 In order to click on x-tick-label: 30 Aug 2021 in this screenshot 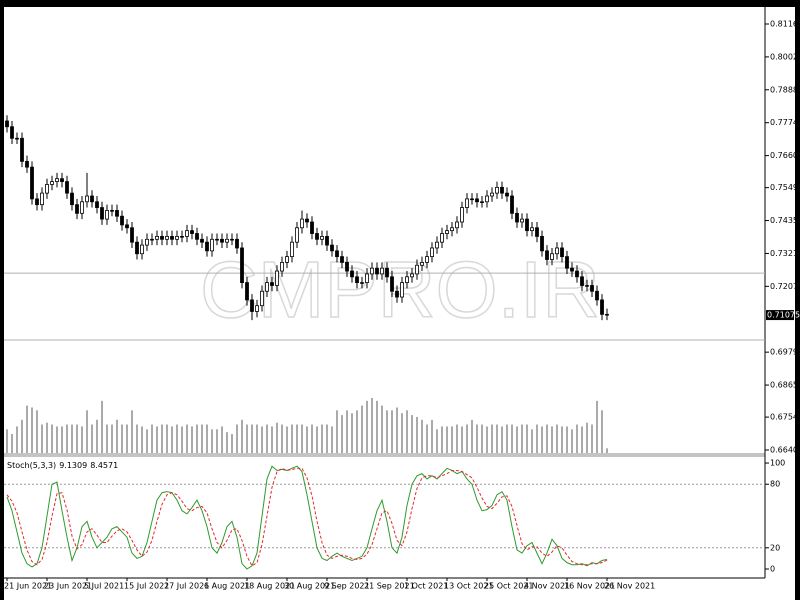, I will do `click(309, 586)`.